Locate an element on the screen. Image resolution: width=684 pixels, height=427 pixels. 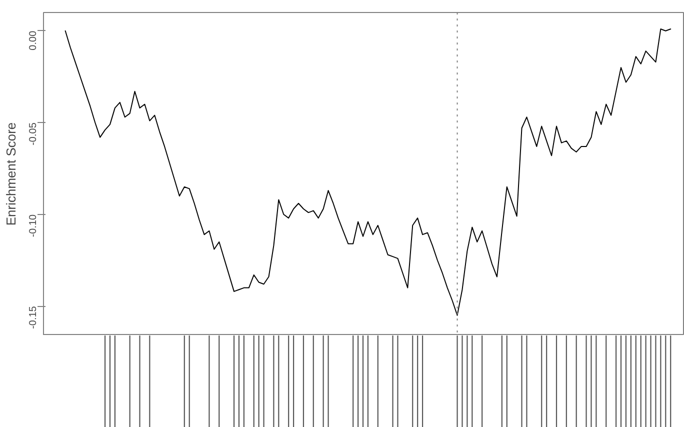
y-axis-title: Enrichment Score is located at coordinates (11, 174).